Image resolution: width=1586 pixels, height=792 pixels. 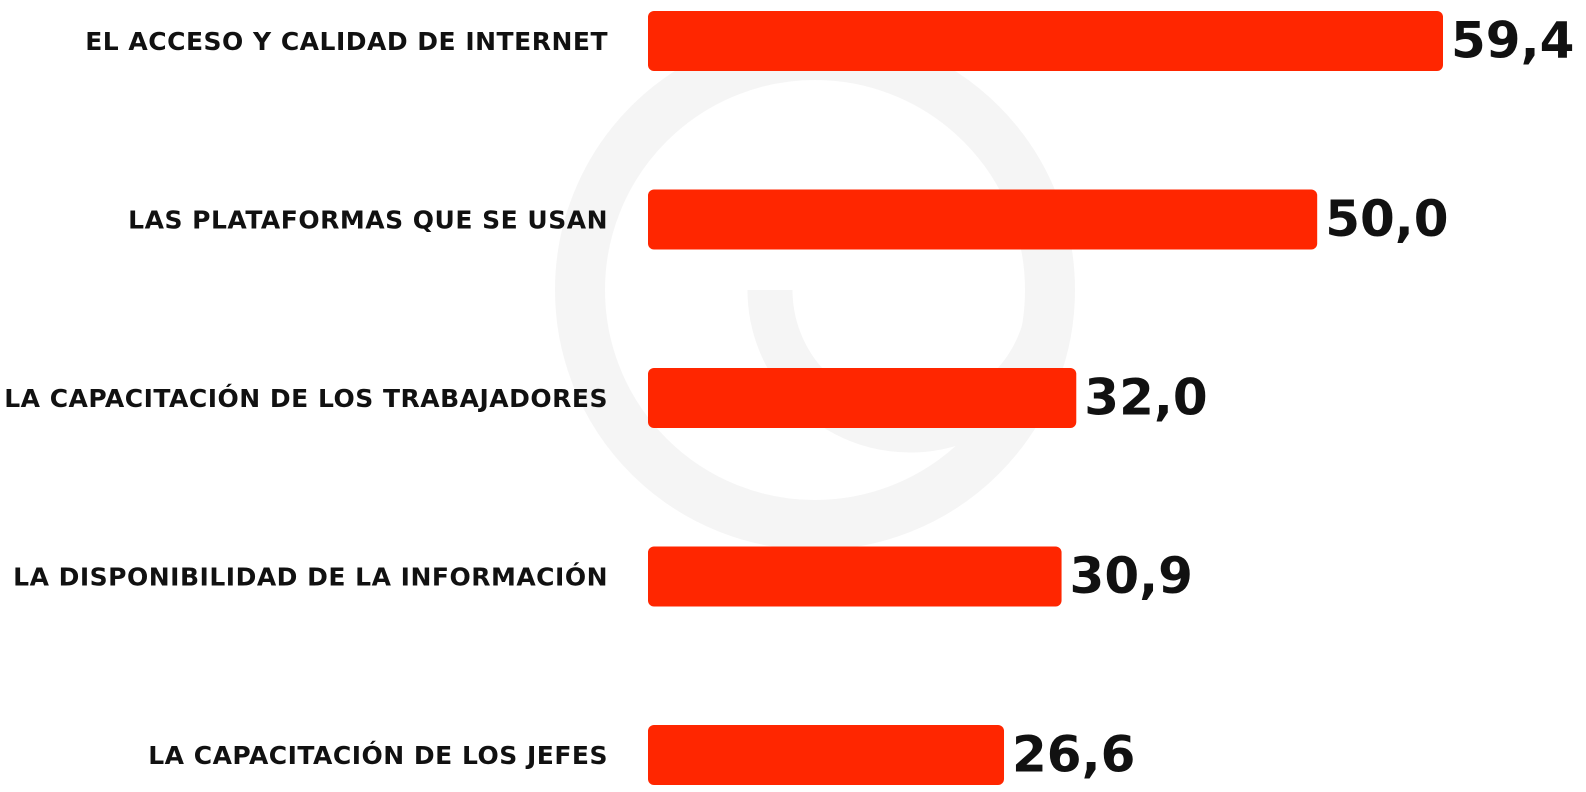 What do you see at coordinates (1512, 41) in the screenshot?
I see `value-label: 59,4` at bounding box center [1512, 41].